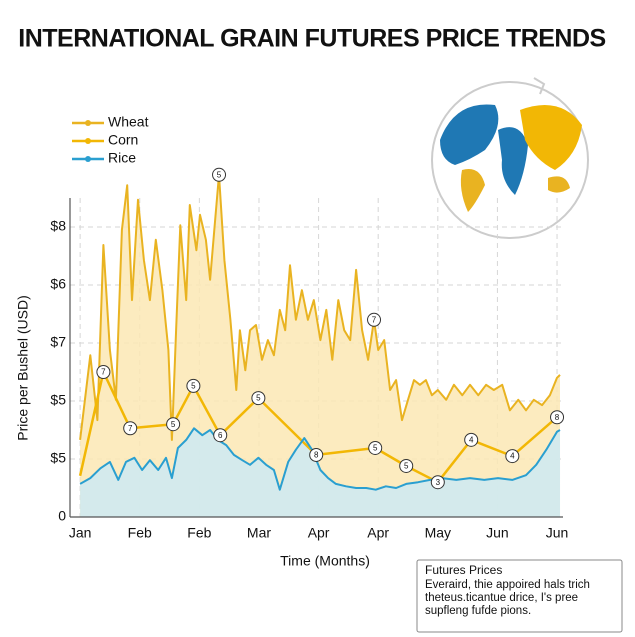  Describe the element at coordinates (259, 533) in the screenshot. I see `x-tick-label: Mar` at that location.